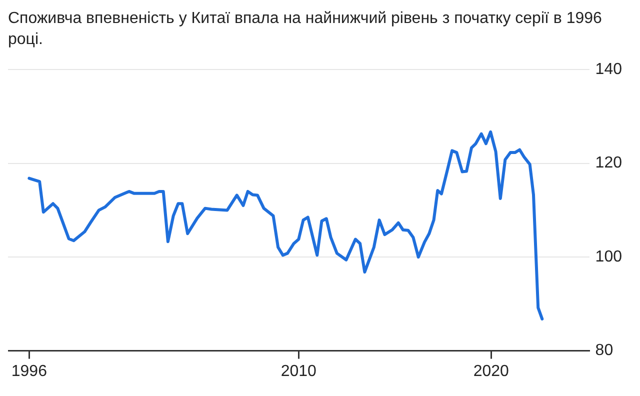  What do you see at coordinates (29, 371) in the screenshot?
I see `x-tick-label: 1996` at bounding box center [29, 371].